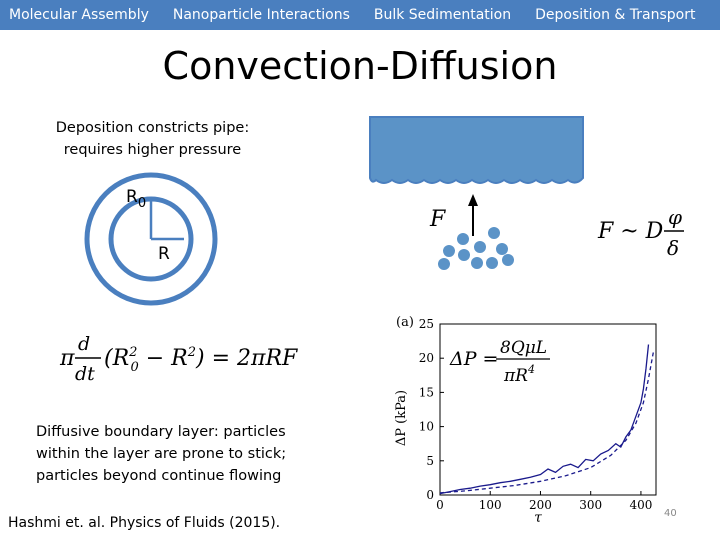  I want to click on force-label: F, so click(437, 219).